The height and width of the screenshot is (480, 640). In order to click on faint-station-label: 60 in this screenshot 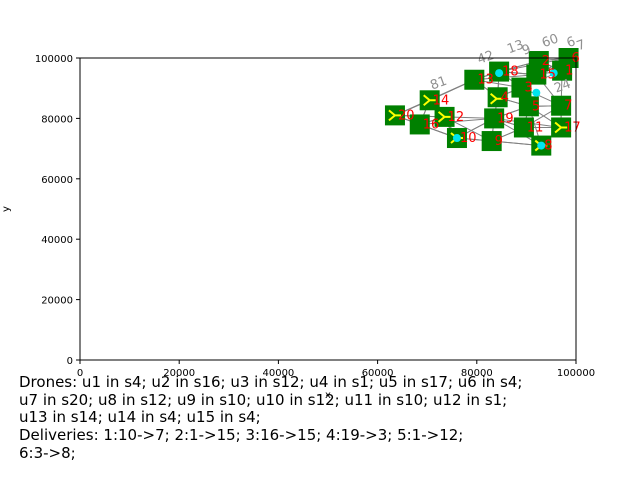, I will do `click(550, 41)`.